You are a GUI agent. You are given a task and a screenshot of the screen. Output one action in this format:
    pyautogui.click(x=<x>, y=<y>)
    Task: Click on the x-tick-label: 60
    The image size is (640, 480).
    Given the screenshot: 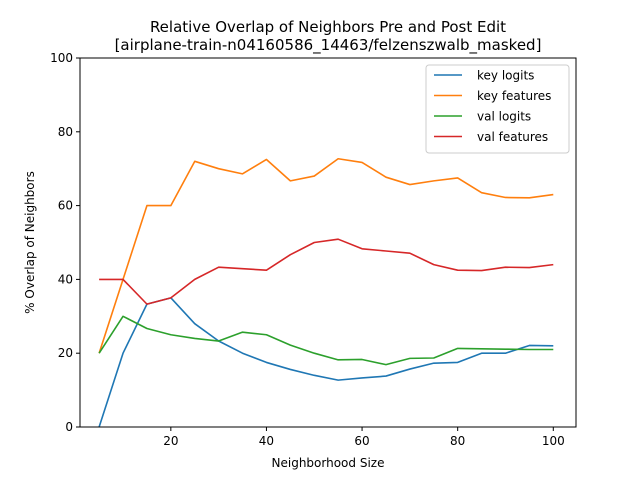 What is the action you would take?
    pyautogui.click(x=361, y=441)
    